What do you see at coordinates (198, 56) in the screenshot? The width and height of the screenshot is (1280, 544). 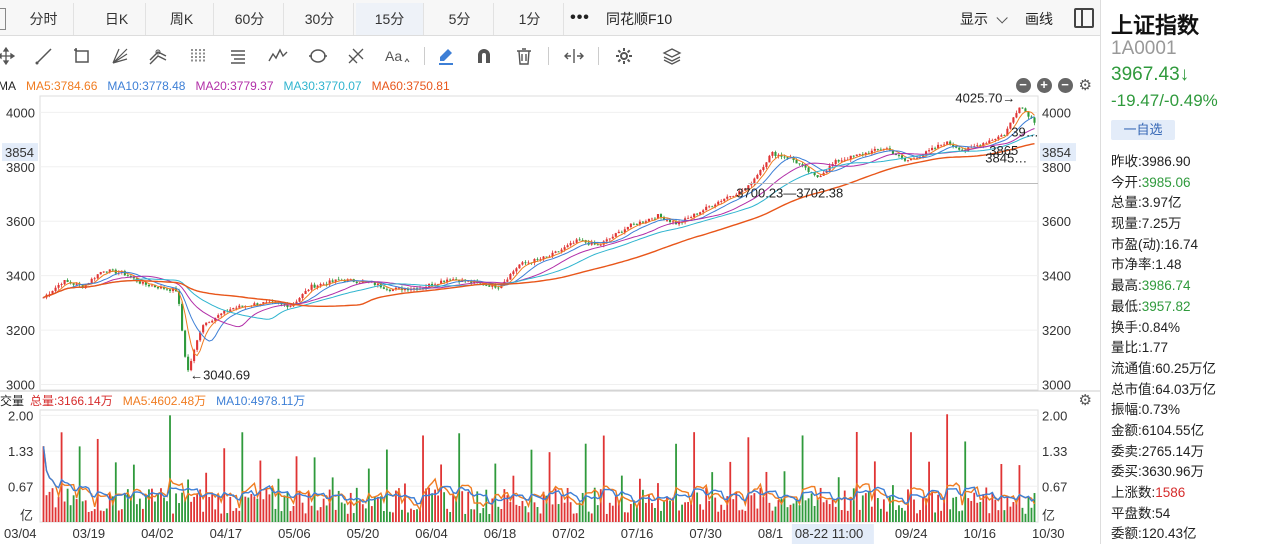 I see `gann-tool-icon` at bounding box center [198, 56].